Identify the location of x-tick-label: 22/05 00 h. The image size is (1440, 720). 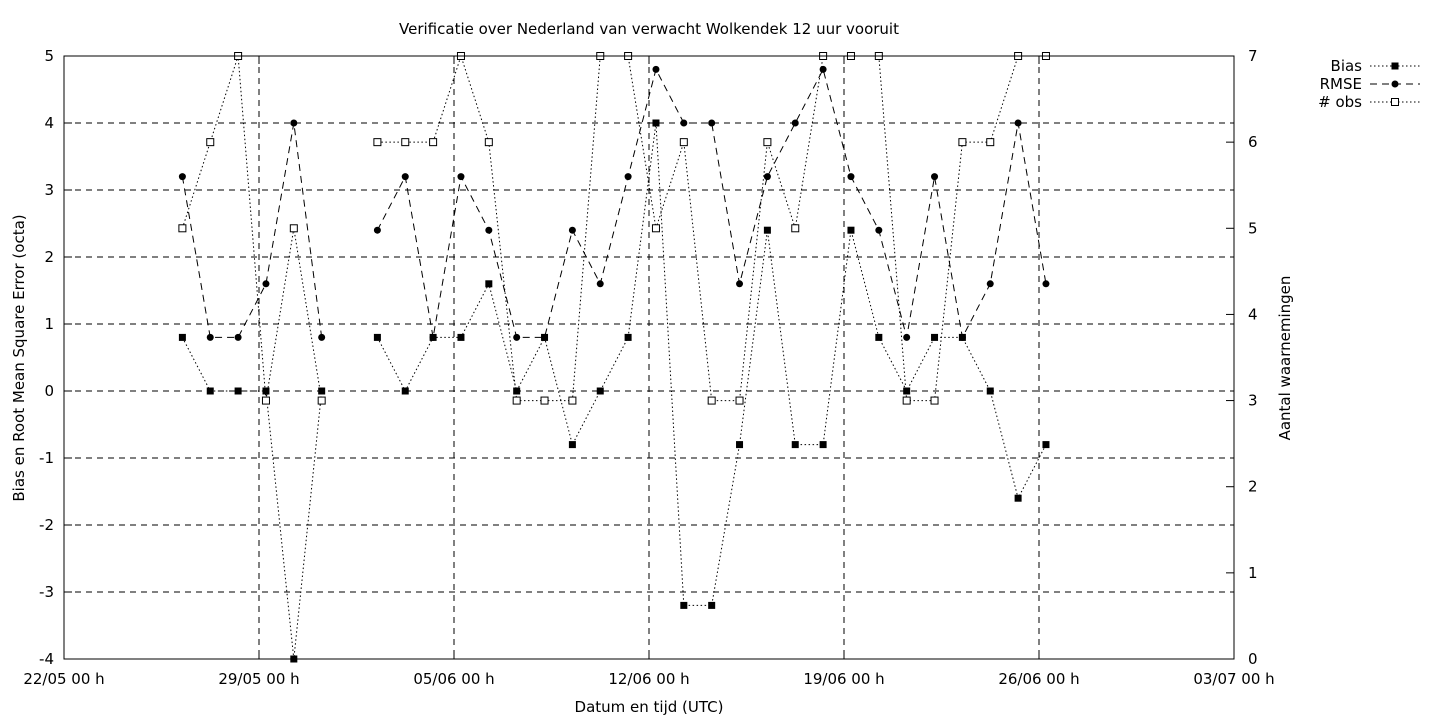
(63, 679).